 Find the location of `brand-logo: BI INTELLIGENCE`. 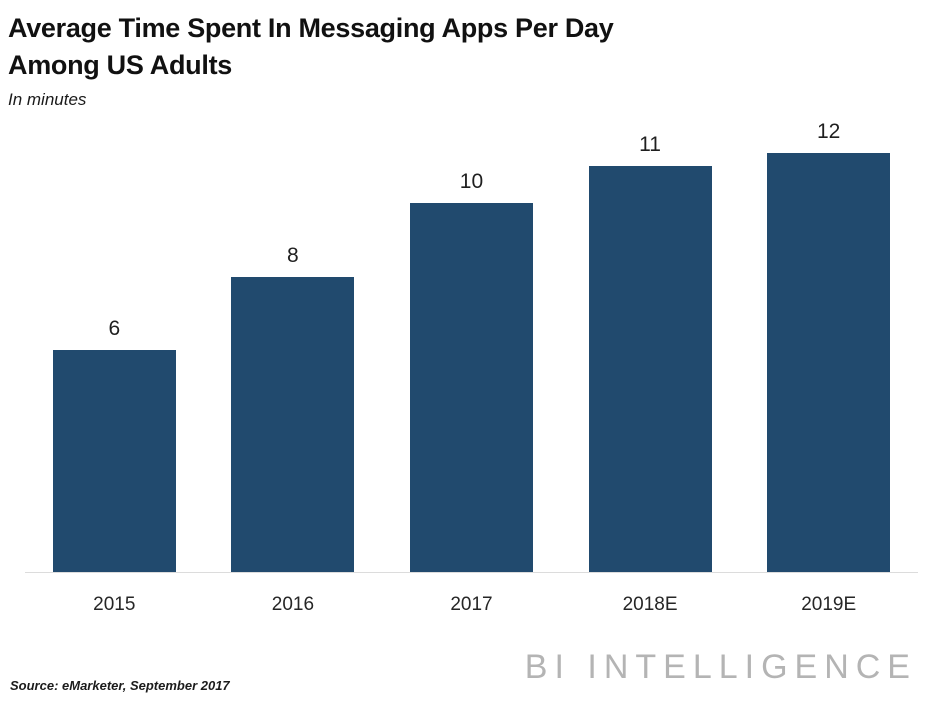

brand-logo: BI INTELLIGENCE is located at coordinates (720, 667).